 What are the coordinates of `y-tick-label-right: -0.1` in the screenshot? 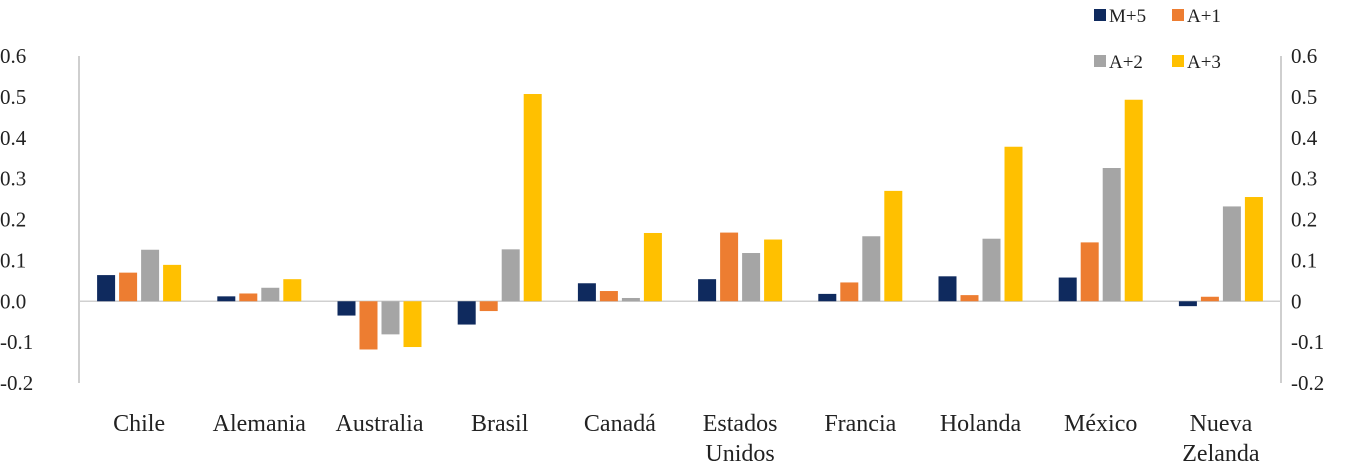 It's located at (1307, 342).